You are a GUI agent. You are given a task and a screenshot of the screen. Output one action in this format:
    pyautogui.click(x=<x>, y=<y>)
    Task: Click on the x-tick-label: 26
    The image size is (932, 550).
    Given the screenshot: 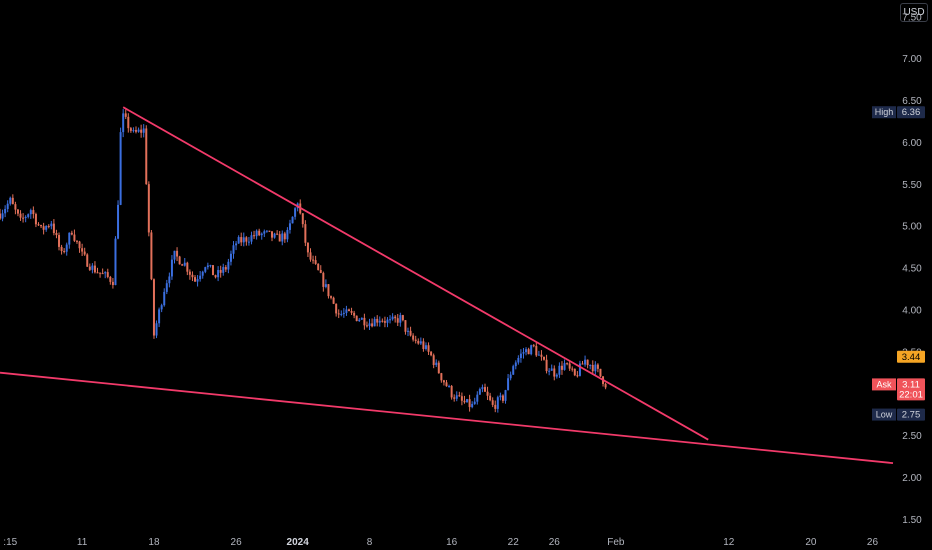 What is the action you would take?
    pyautogui.click(x=873, y=542)
    